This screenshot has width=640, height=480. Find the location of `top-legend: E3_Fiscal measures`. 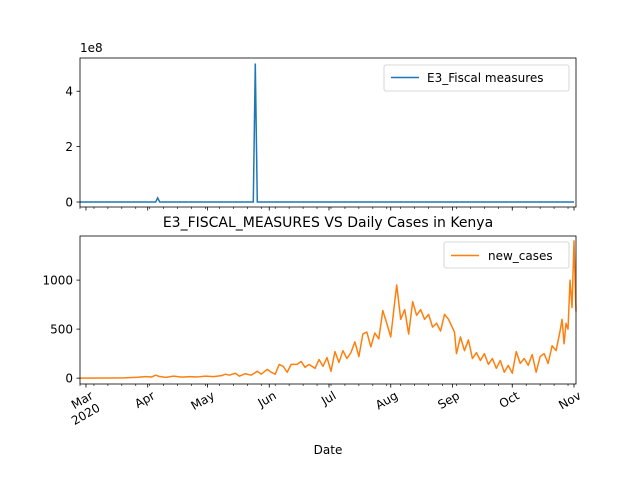

top-legend: E3_Fiscal measures is located at coordinates (476, 78).